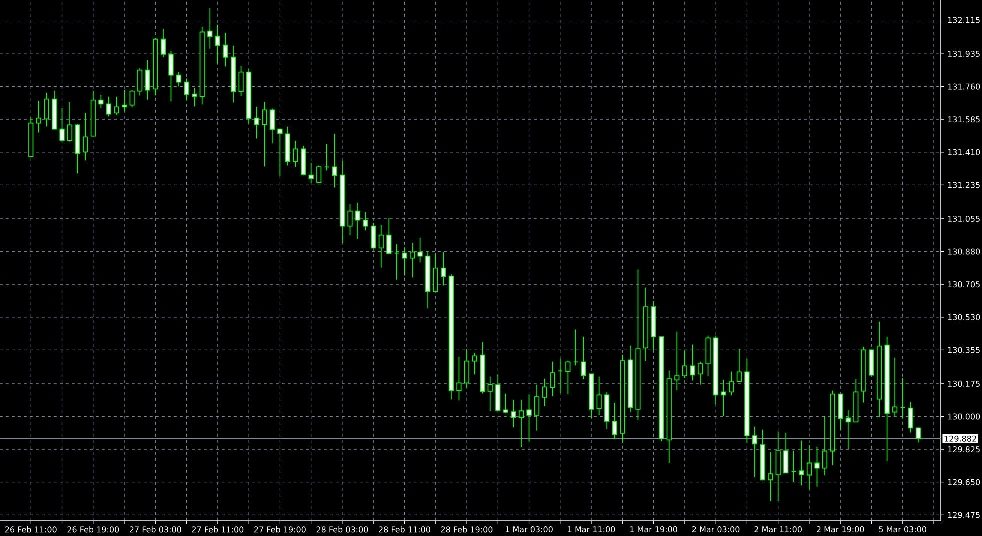  Describe the element at coordinates (280, 529) in the screenshot. I see `x-tick-label: 27 Feb 19:00` at that location.